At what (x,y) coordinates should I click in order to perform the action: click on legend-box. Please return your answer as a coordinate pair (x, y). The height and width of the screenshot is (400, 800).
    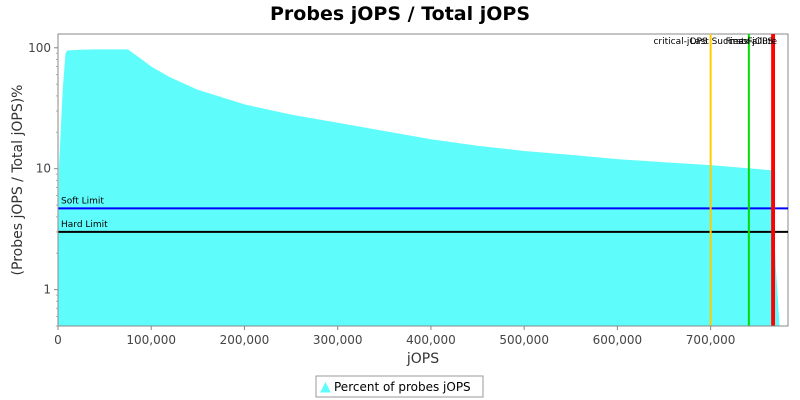
    Looking at the image, I should click on (399, 386).